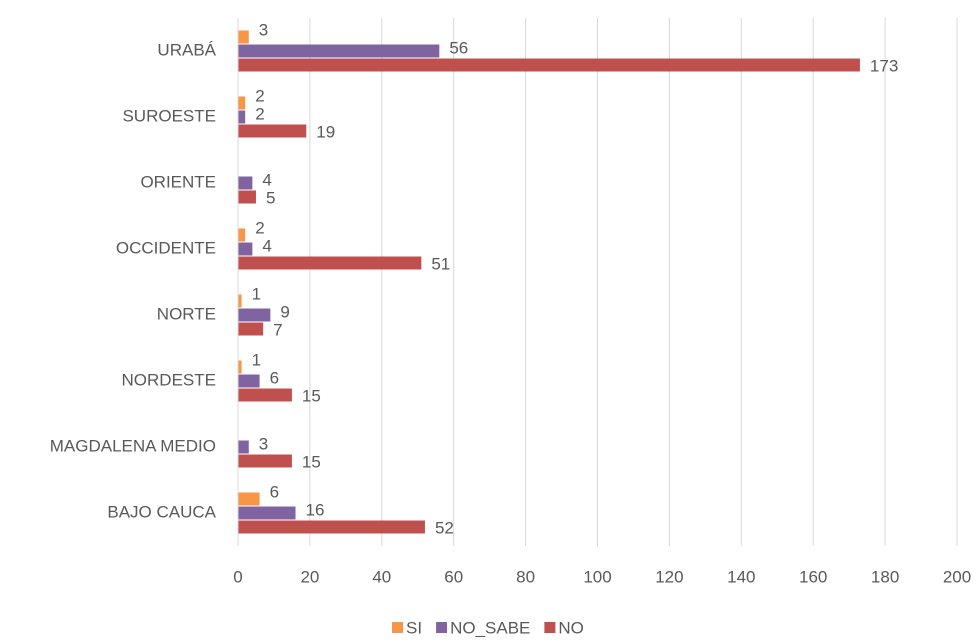 The image size is (978, 642). I want to click on y-tick-label: BAJO CAUCA, so click(161, 511).